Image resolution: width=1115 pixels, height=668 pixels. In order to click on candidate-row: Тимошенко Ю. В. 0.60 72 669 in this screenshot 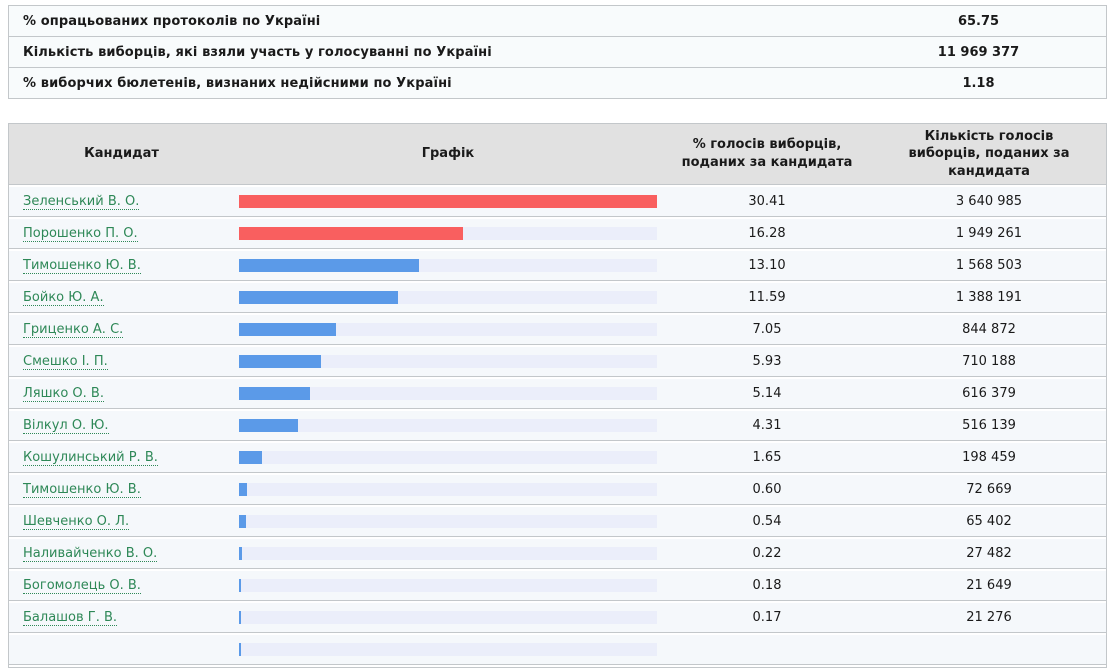, I will do `click(557, 490)`.